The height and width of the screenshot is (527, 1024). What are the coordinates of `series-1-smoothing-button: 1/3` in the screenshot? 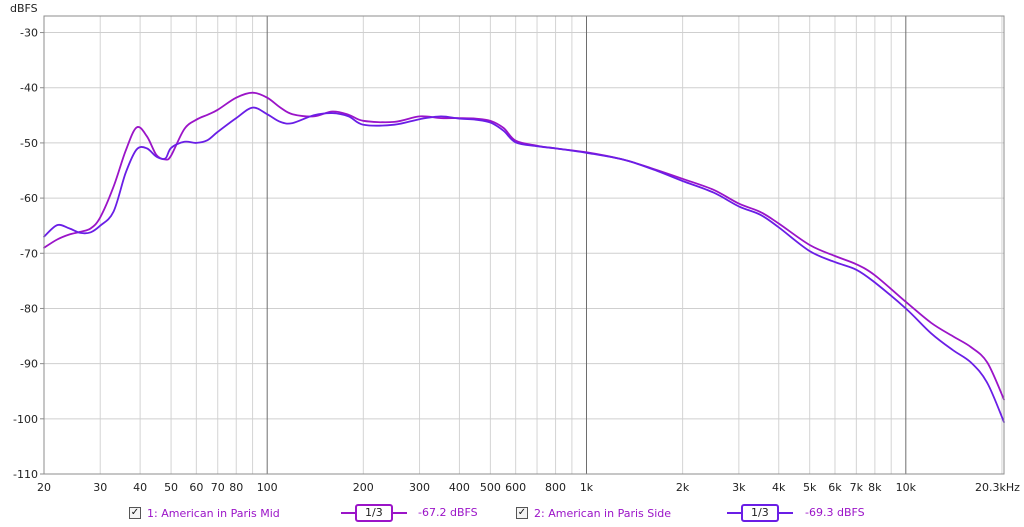 It's located at (374, 513).